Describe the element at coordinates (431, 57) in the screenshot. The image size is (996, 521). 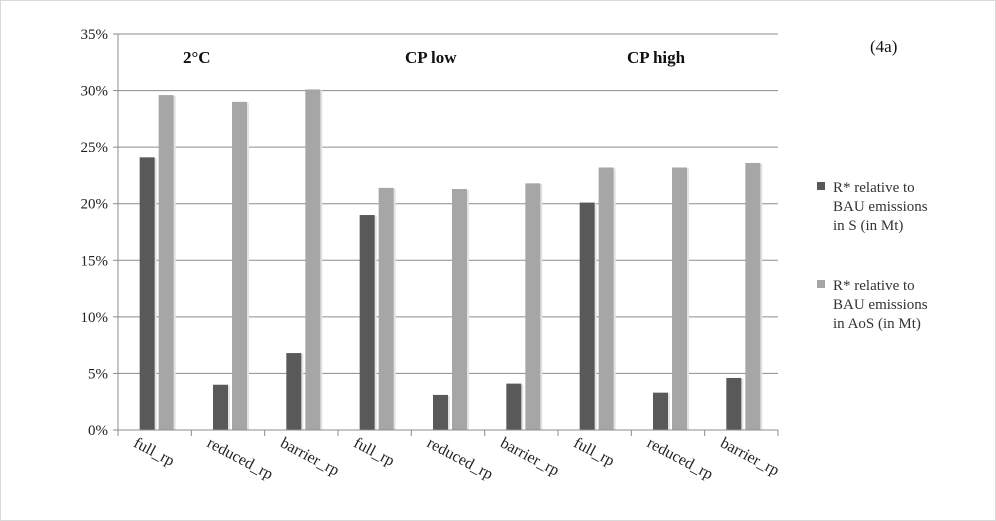
I see `group-label: CP low` at that location.